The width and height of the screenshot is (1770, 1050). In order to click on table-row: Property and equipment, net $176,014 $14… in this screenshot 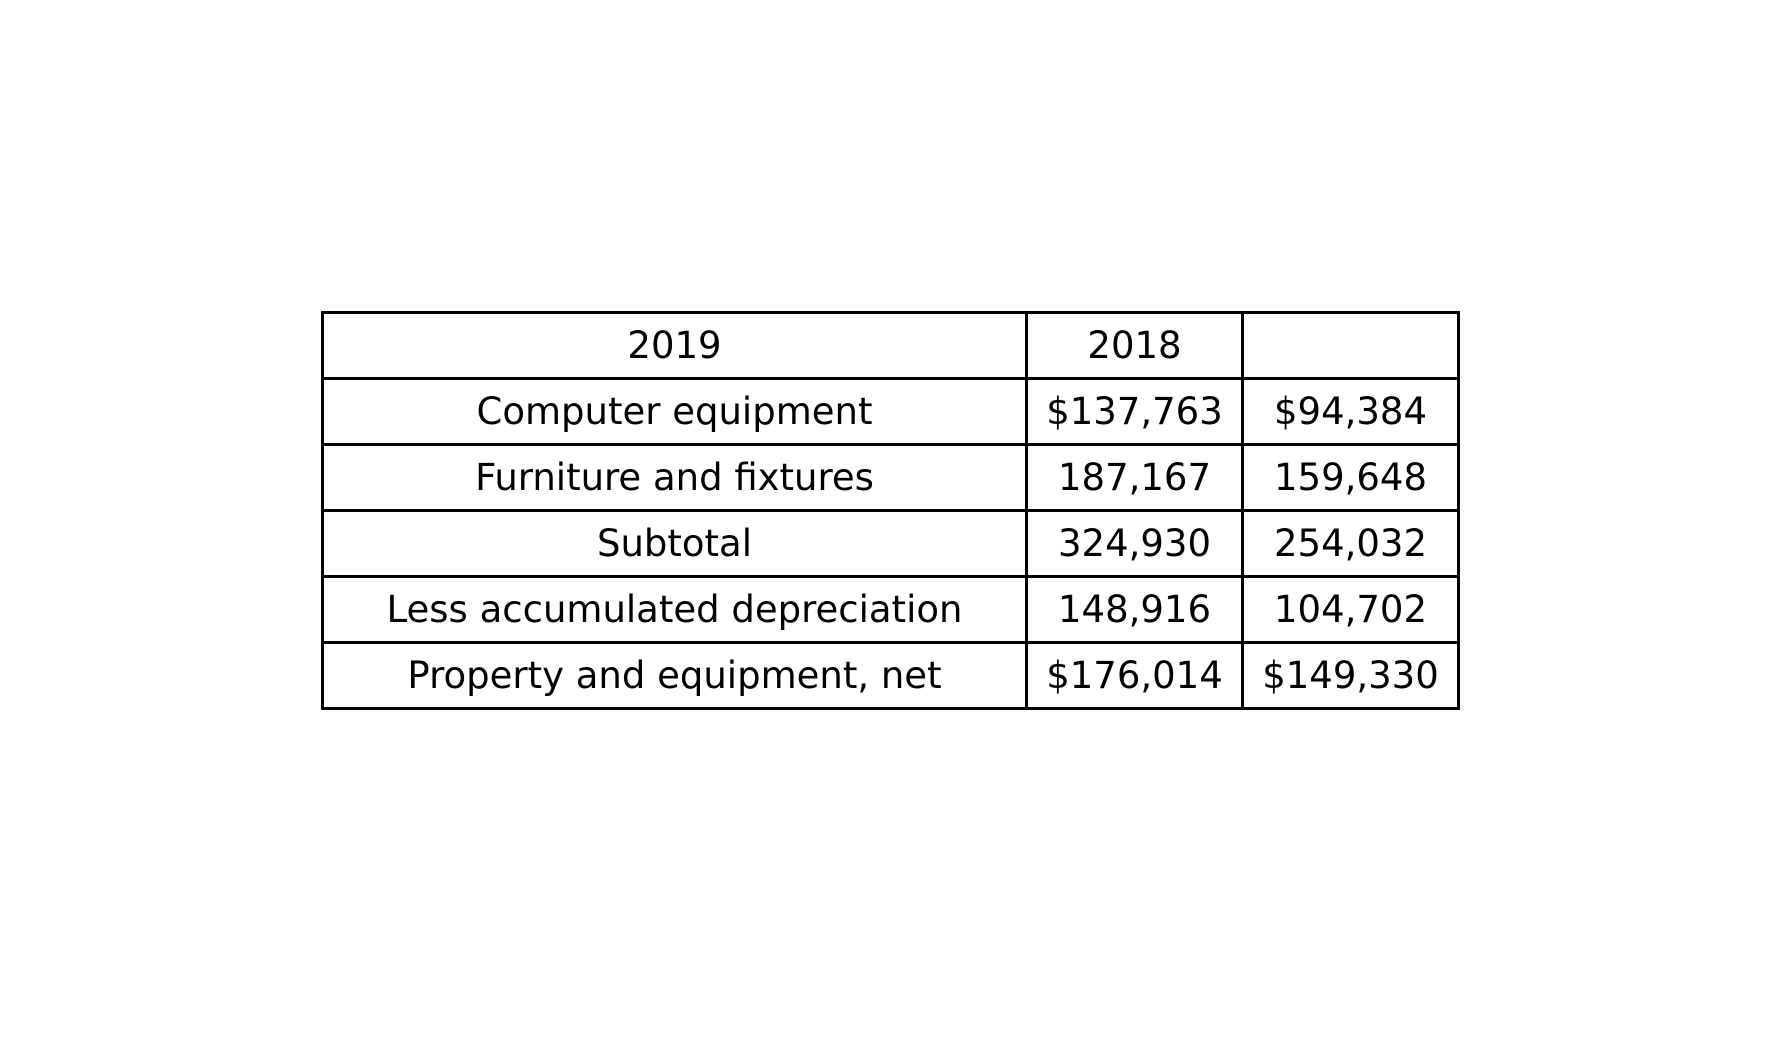, I will do `click(890, 675)`.